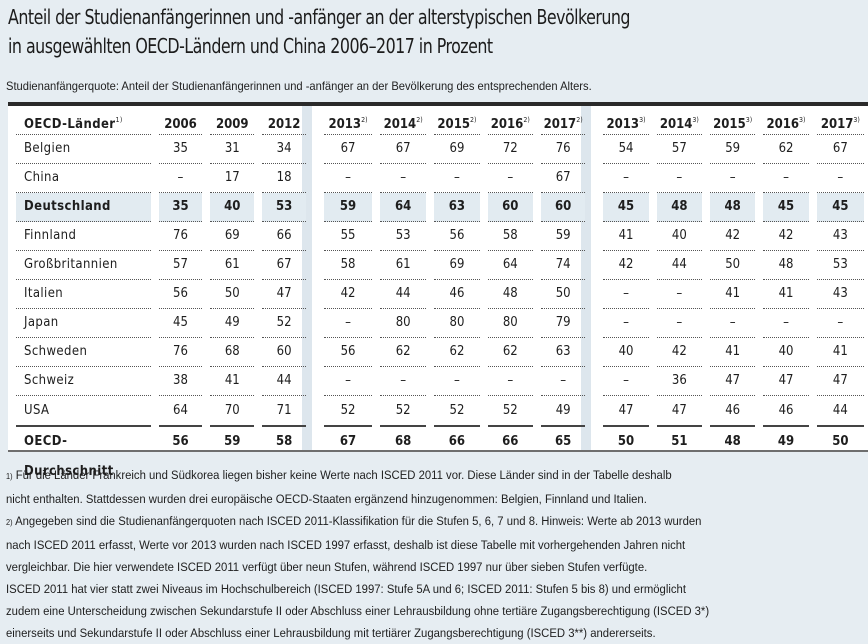 This screenshot has width=868, height=644. I want to click on column-group-divider, so click(586, 278).